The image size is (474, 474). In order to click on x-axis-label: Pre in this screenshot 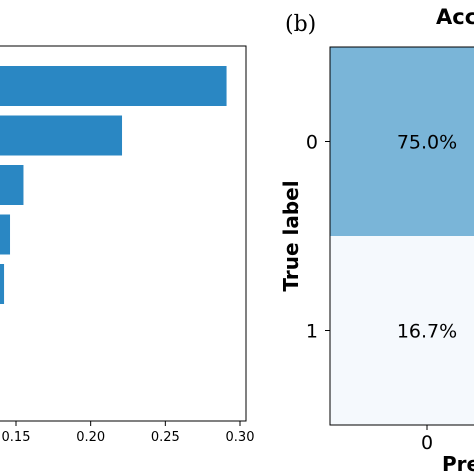, I will do `click(458, 463)`.